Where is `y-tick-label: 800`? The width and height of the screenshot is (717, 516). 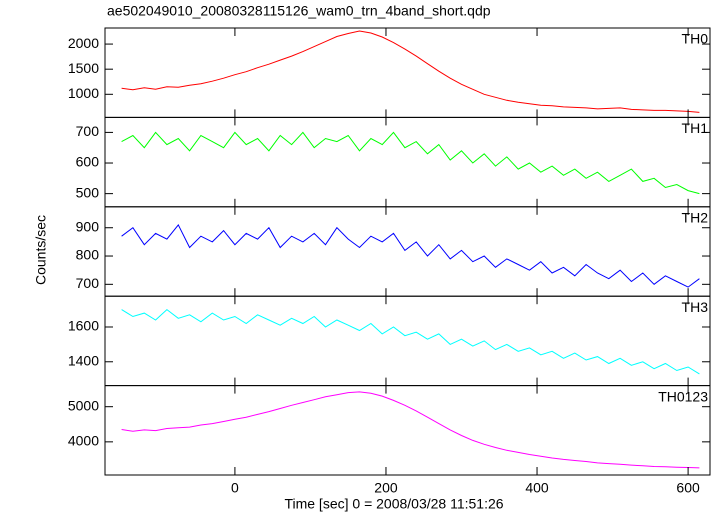
y-tick-label: 800 is located at coordinates (88, 255).